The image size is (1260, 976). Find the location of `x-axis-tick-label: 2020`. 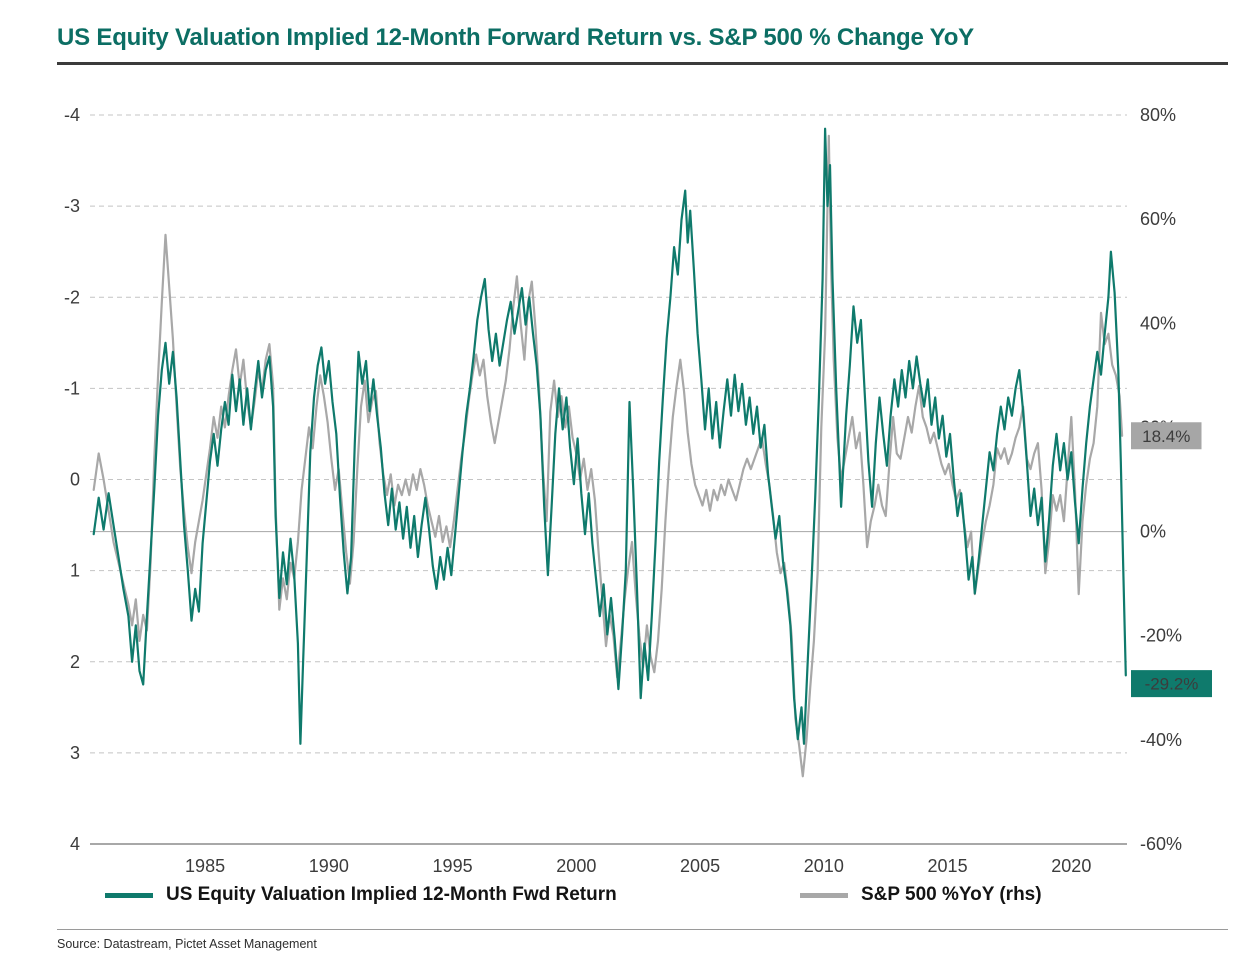

x-axis-tick-label: 2020 is located at coordinates (1071, 866).